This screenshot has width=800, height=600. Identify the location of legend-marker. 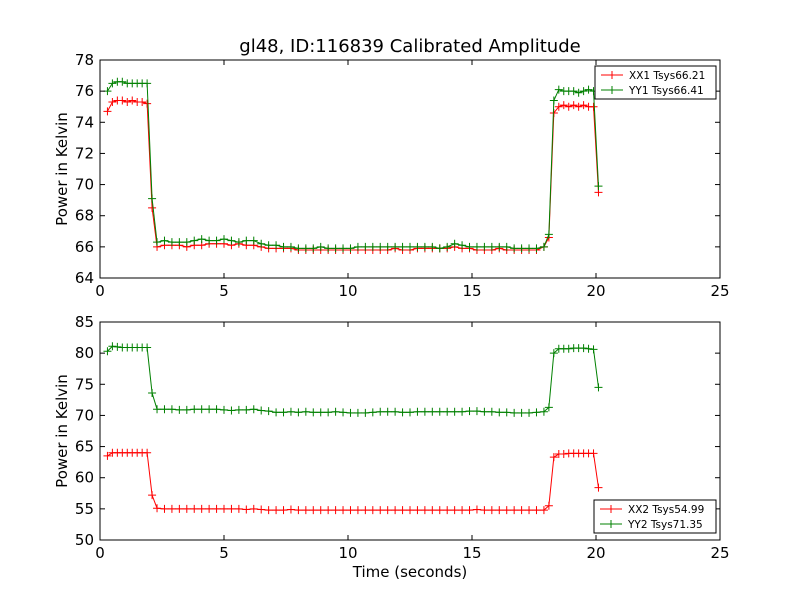
(612, 75).